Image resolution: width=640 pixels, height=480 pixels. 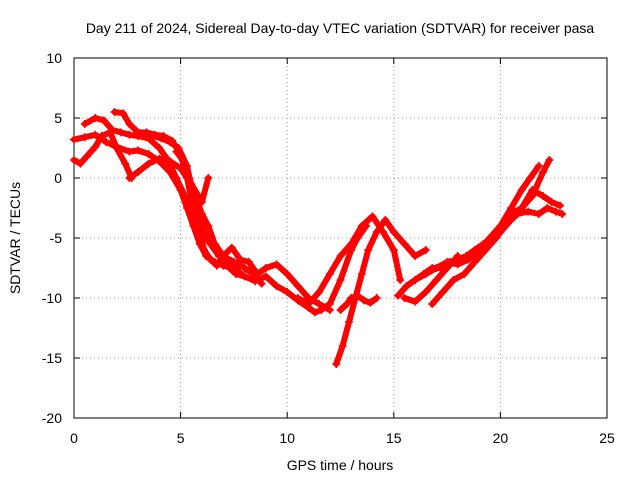 I want to click on x-tick-label: 5, so click(x=181, y=438).